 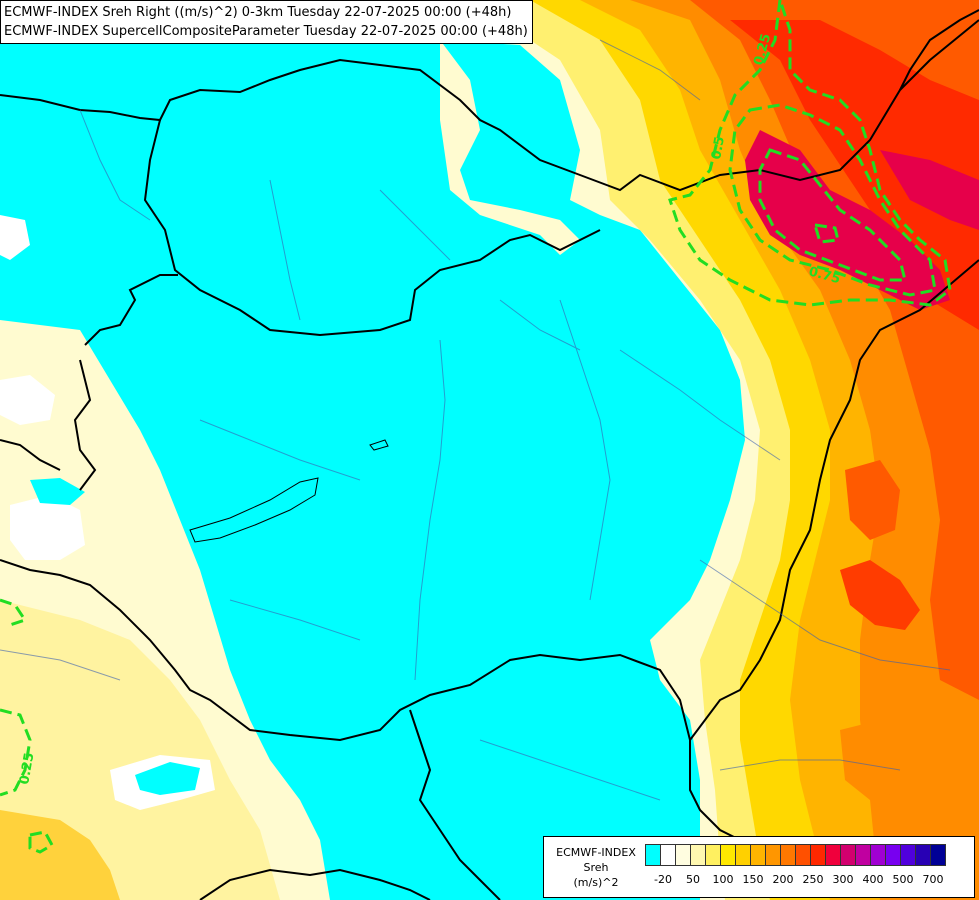 I want to click on contour-label-05: 0.5, so click(x=718, y=147).